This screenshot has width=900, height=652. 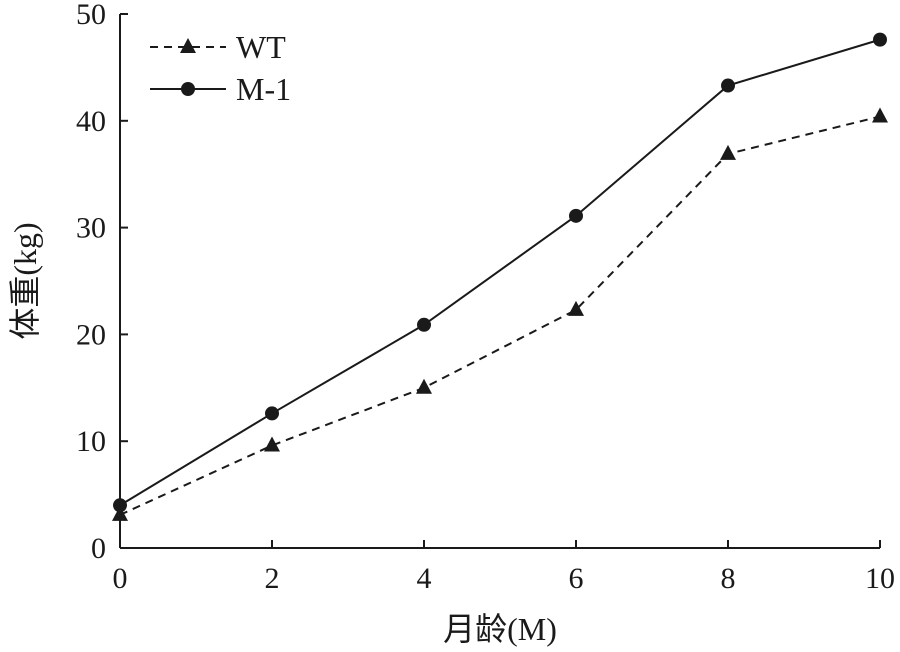 What do you see at coordinates (91, 228) in the screenshot?
I see `y-tick-label: 30` at bounding box center [91, 228].